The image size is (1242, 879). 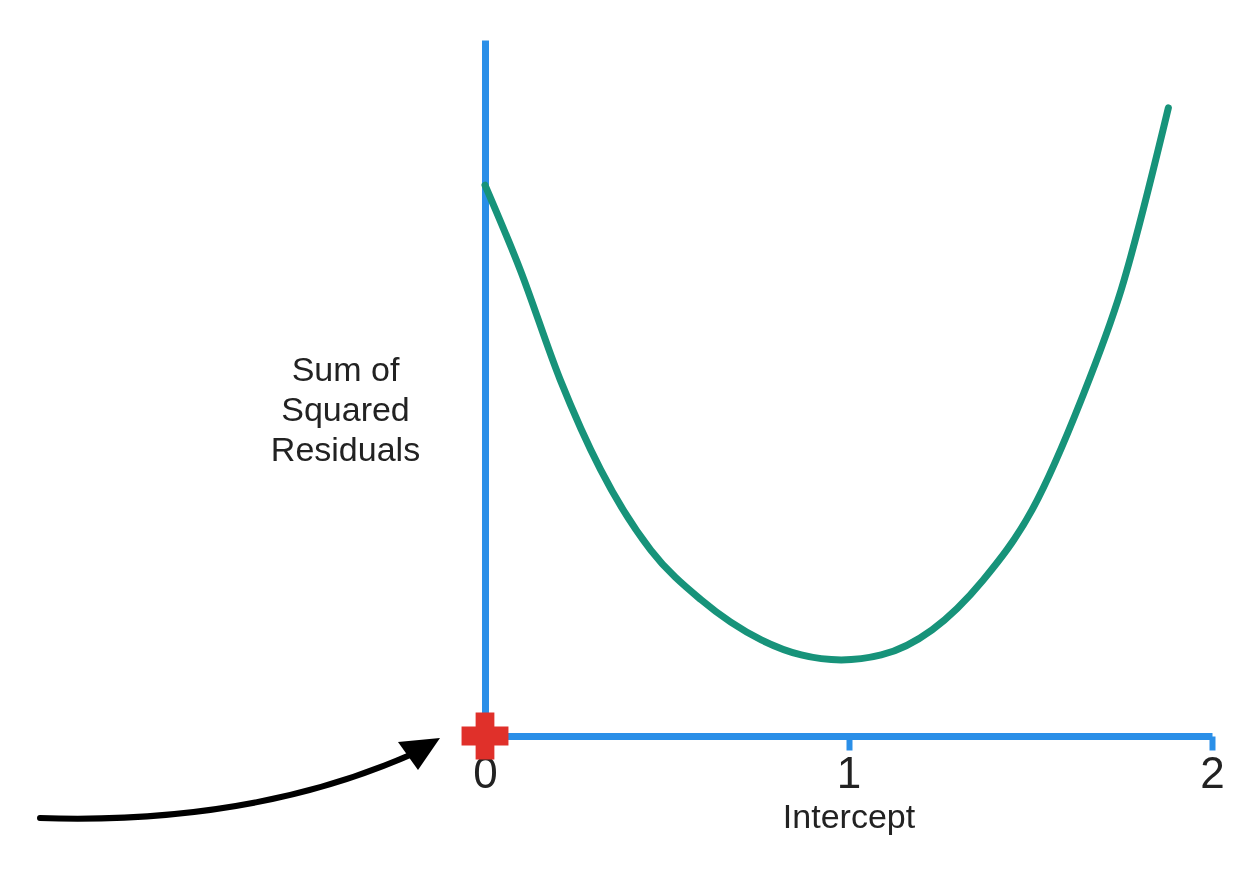 I want to click on y-axis-title: Sum of Squared Residuals, so click(x=345, y=408).